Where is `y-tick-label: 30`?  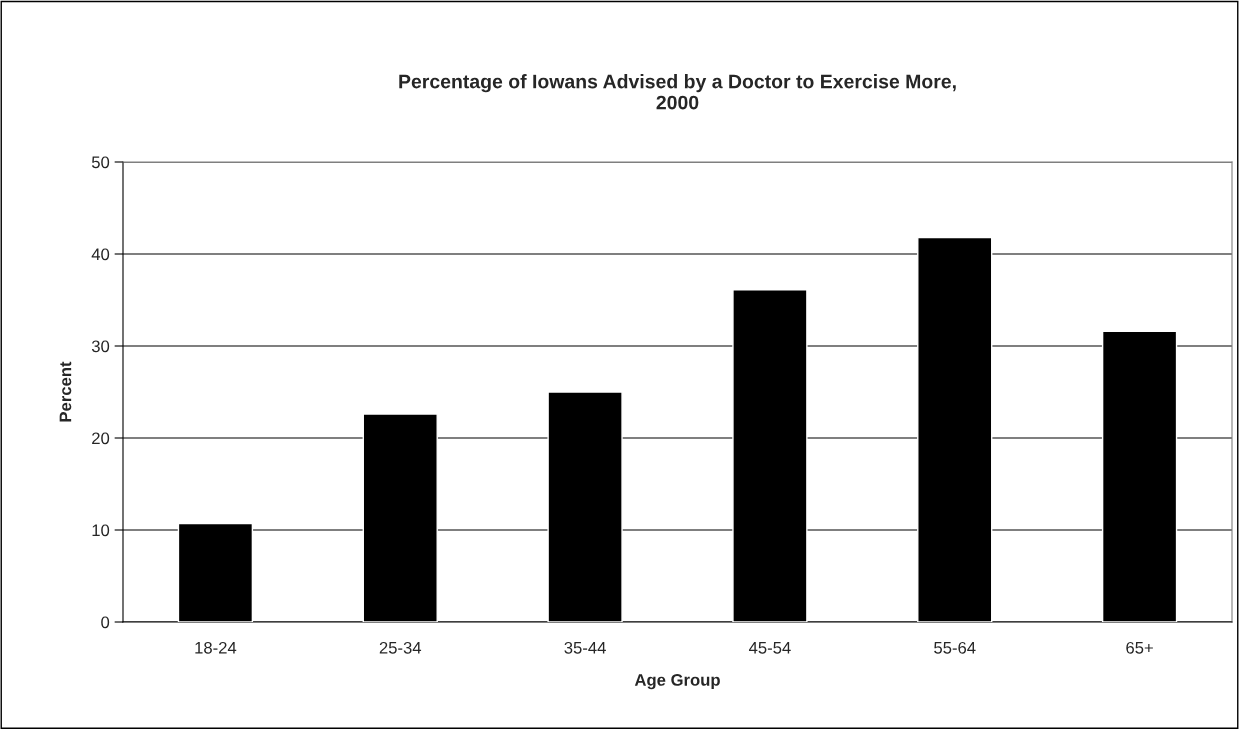
y-tick-label: 30 is located at coordinates (100, 346).